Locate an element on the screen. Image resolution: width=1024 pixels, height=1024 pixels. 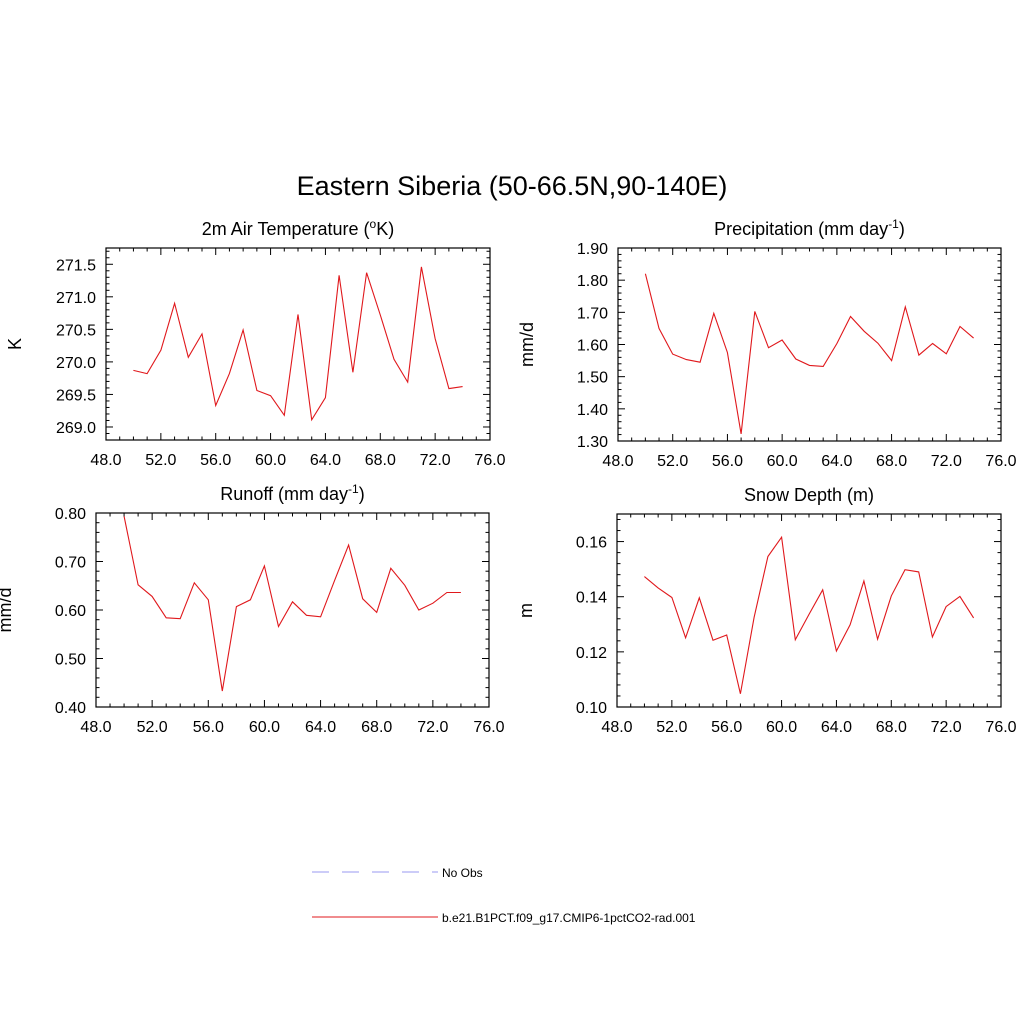
y-tick-label: 0.12 is located at coordinates (591, 653).